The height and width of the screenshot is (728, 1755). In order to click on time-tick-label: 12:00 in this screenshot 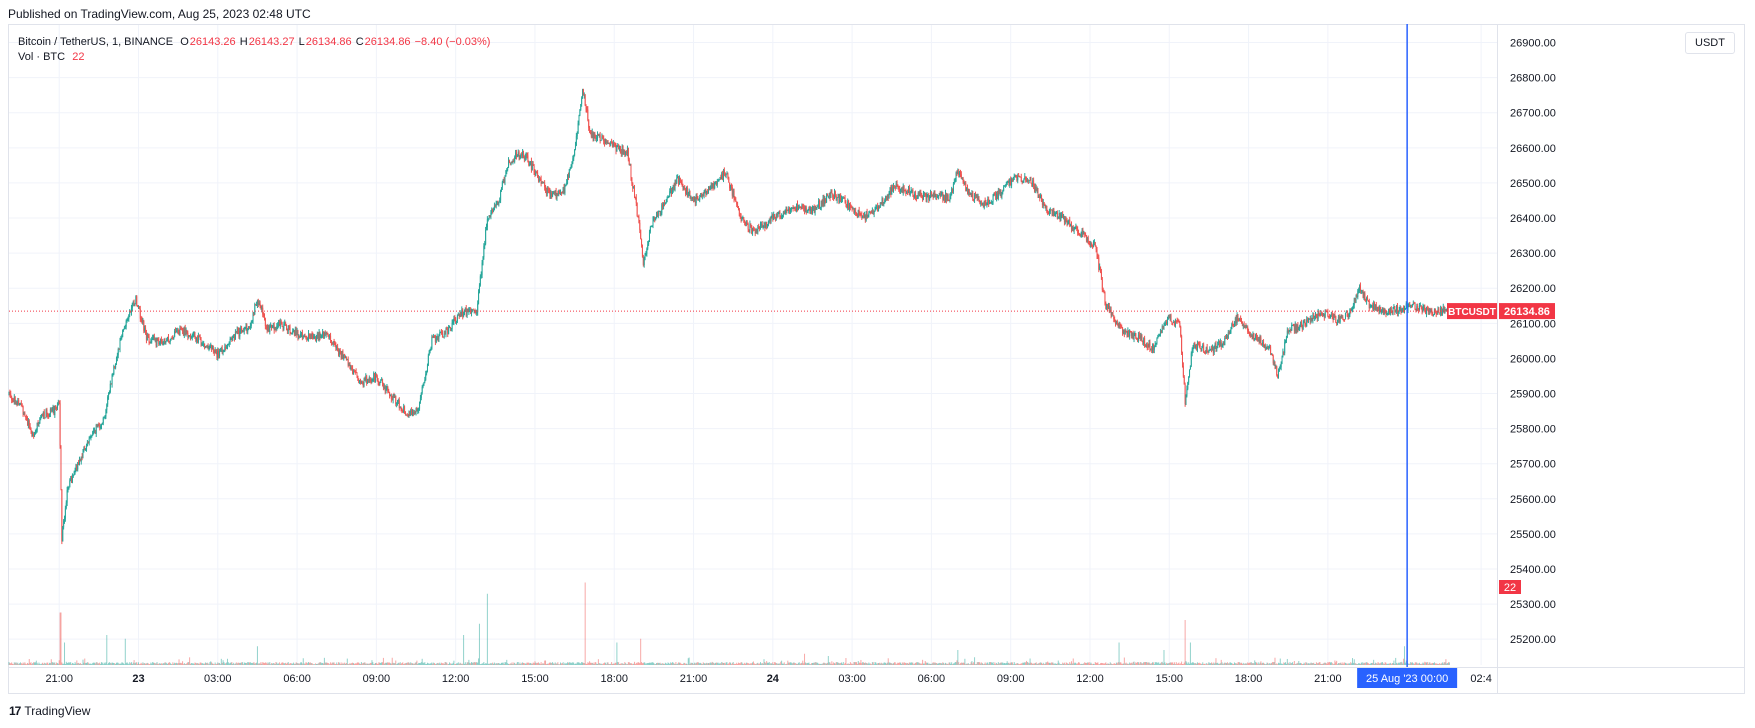, I will do `click(456, 679)`.